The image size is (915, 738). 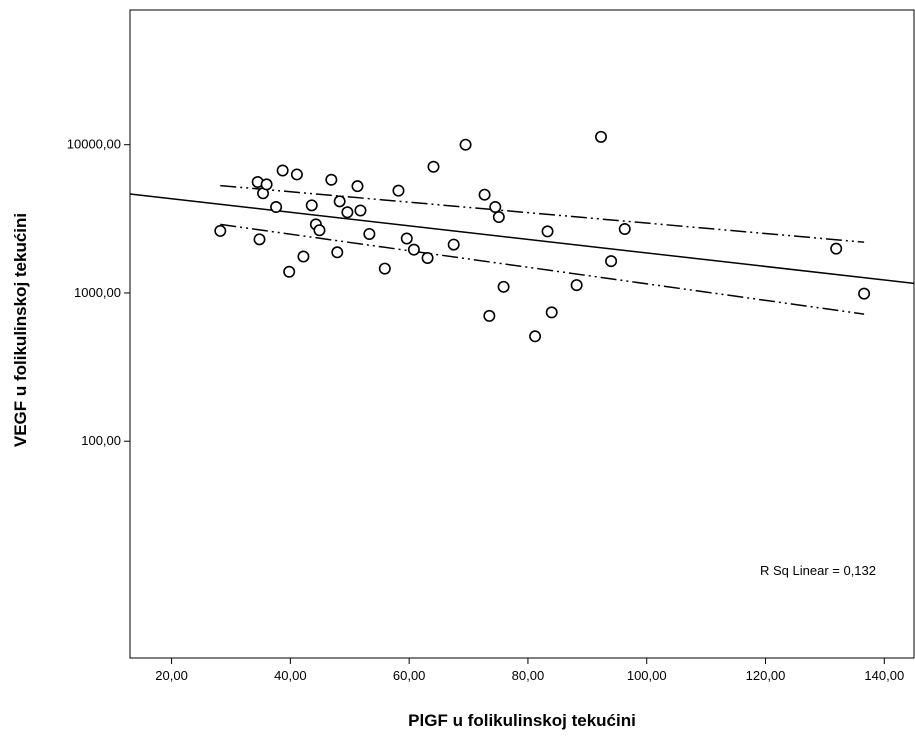 I want to click on y-tick-label: 10000,00, so click(x=94, y=144).